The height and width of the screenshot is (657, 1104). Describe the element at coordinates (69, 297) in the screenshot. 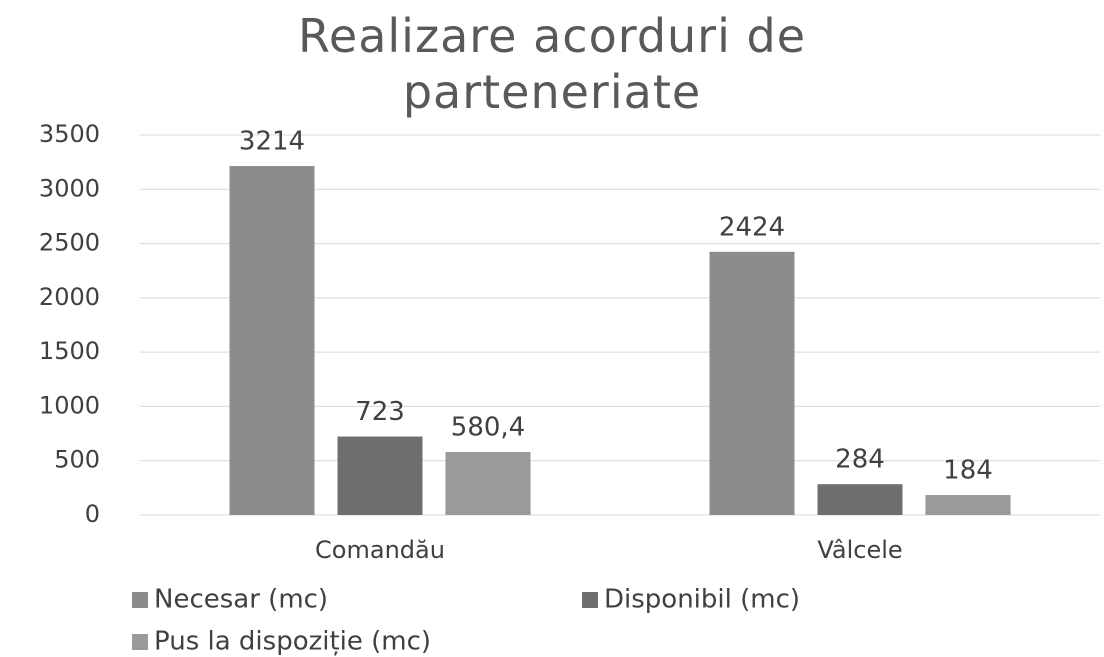

I see `y-tick-label: 2000` at that location.